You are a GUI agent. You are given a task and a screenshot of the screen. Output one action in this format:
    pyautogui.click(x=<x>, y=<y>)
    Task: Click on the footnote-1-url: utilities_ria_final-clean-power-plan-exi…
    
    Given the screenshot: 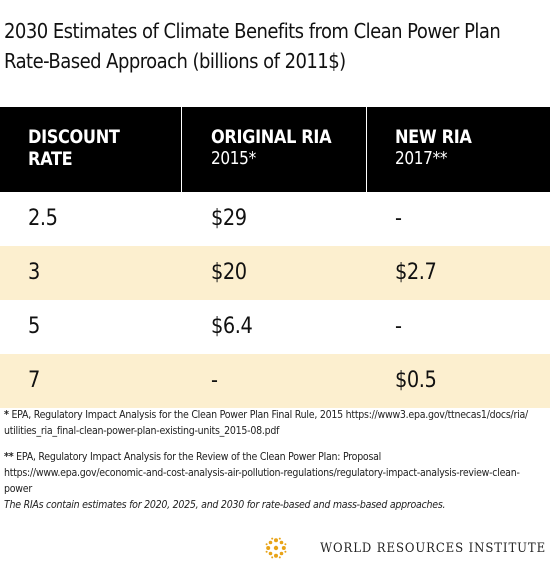 What is the action you would take?
    pyautogui.click(x=142, y=430)
    